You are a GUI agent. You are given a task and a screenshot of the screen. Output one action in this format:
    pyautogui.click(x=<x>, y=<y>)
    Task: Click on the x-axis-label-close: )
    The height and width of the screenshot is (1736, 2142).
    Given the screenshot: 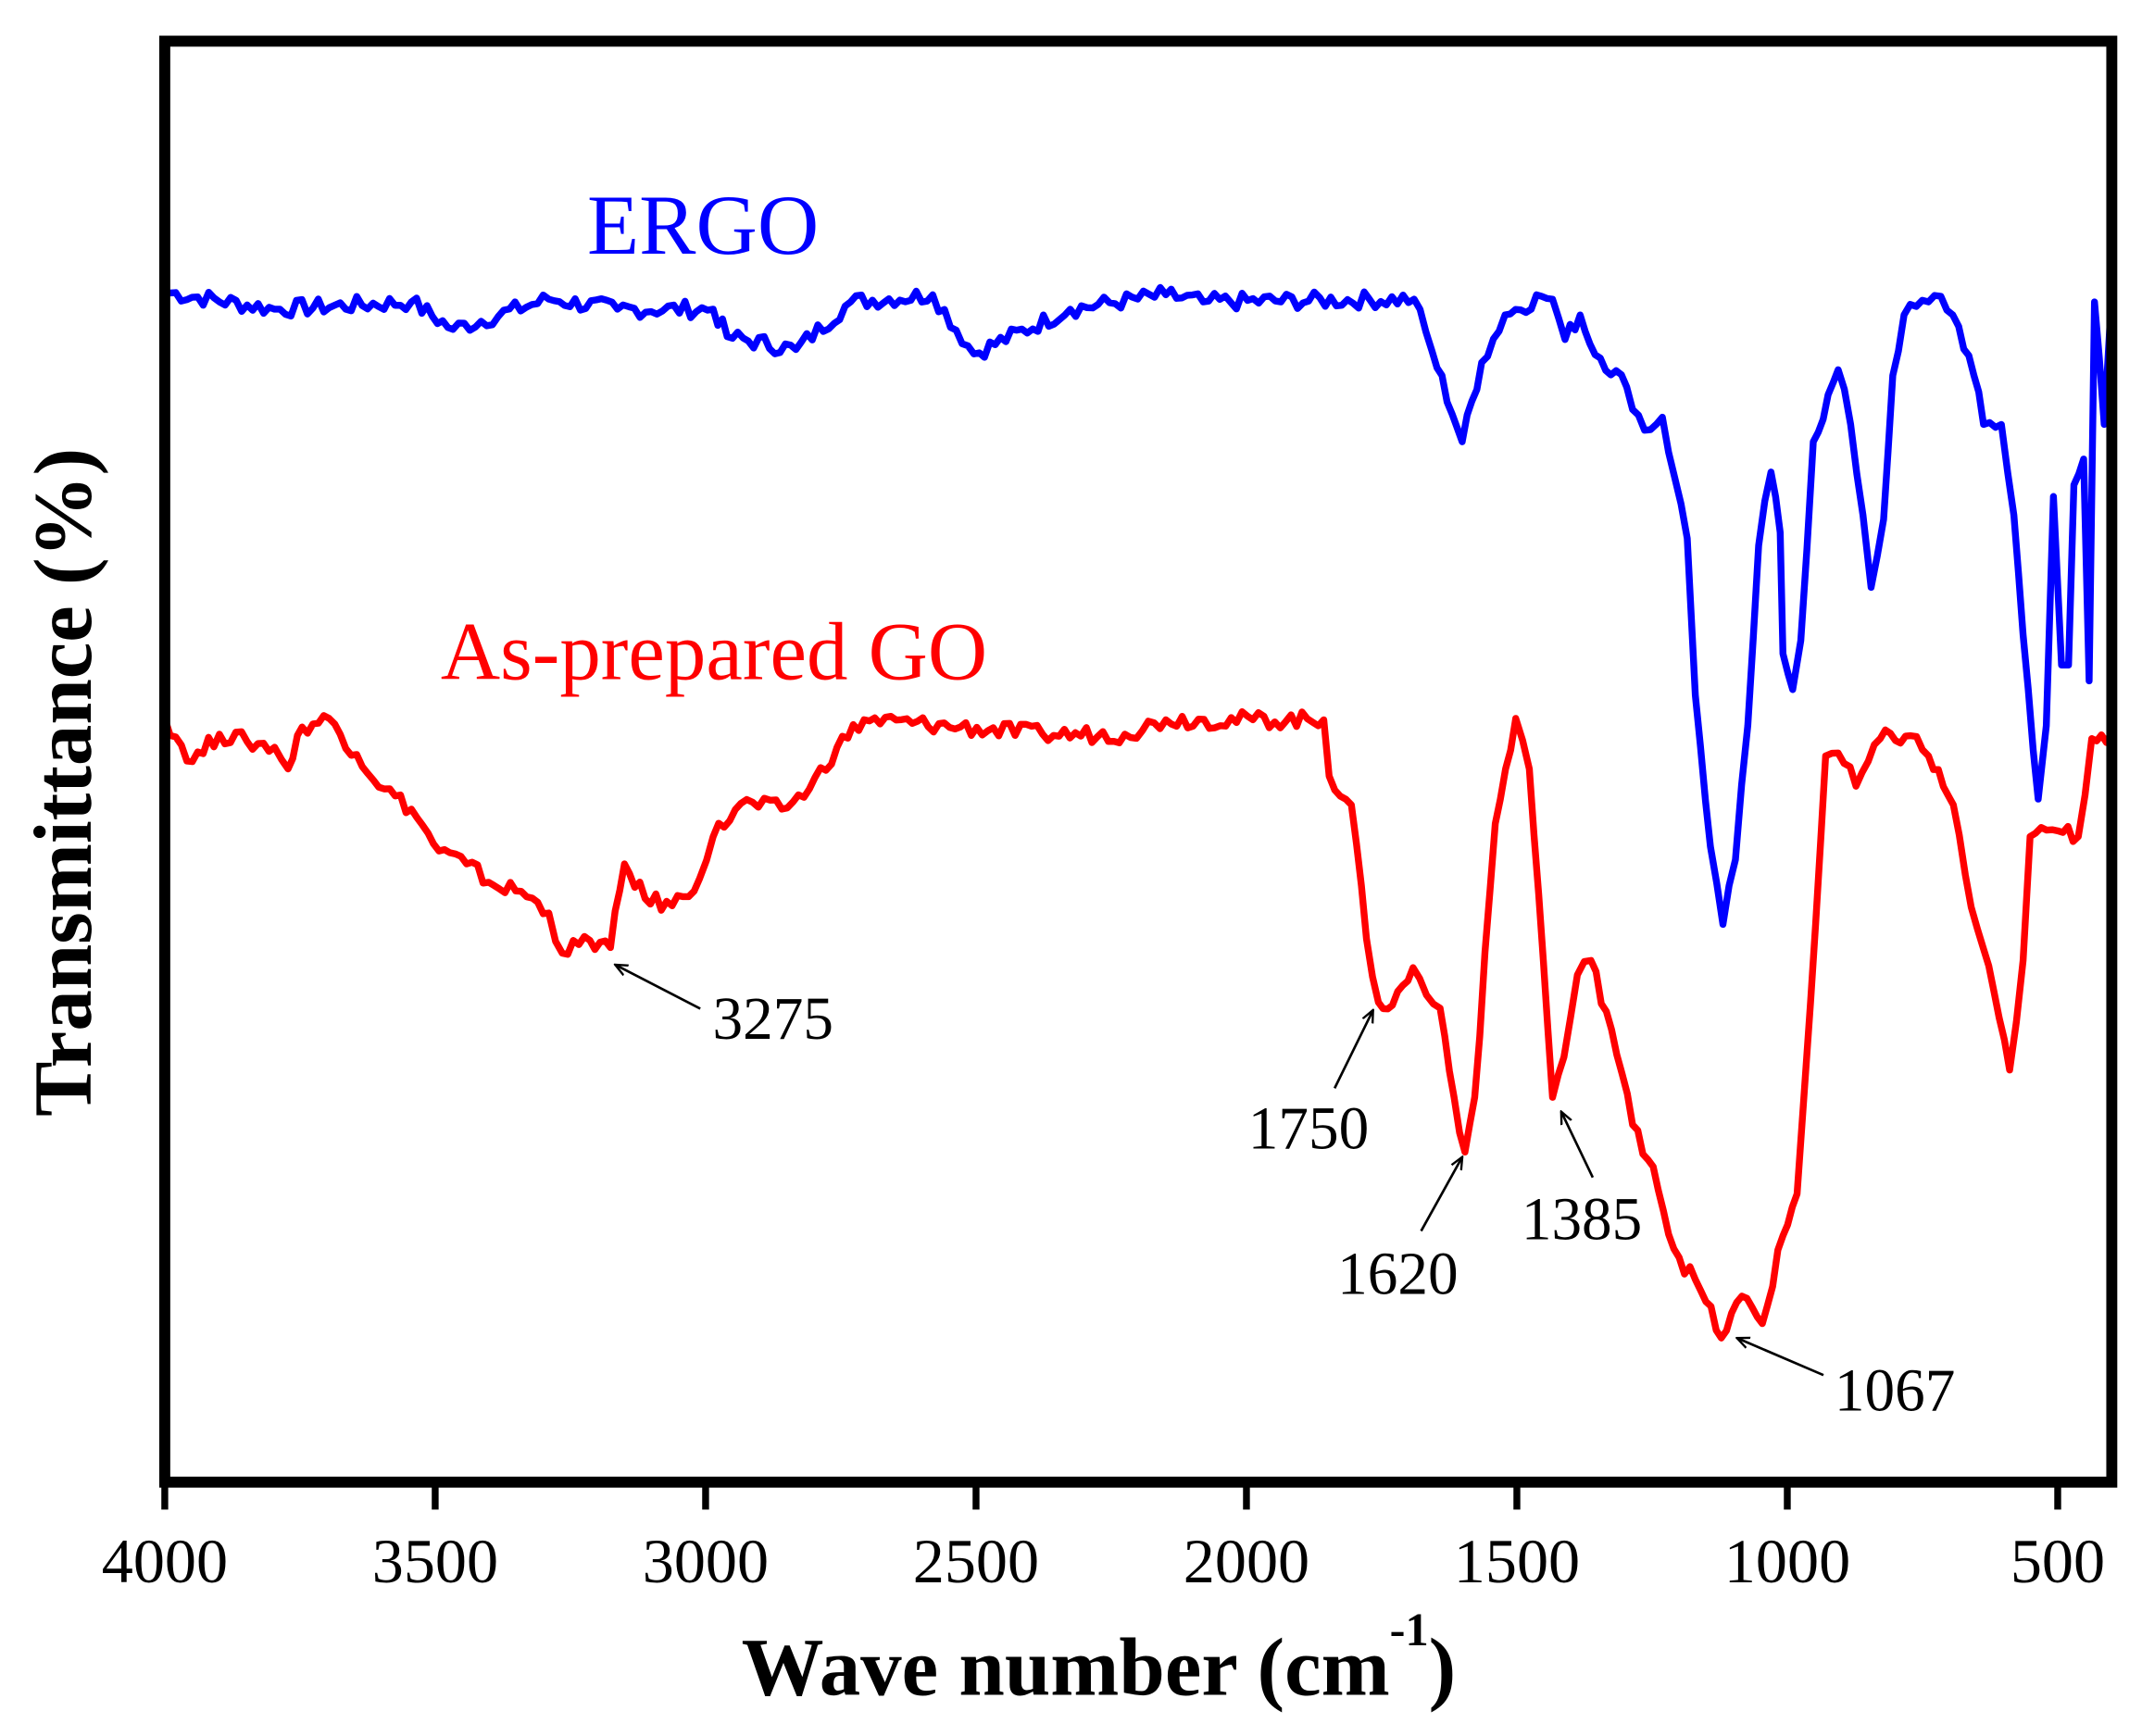 What is the action you would take?
    pyautogui.click(x=1443, y=1668)
    